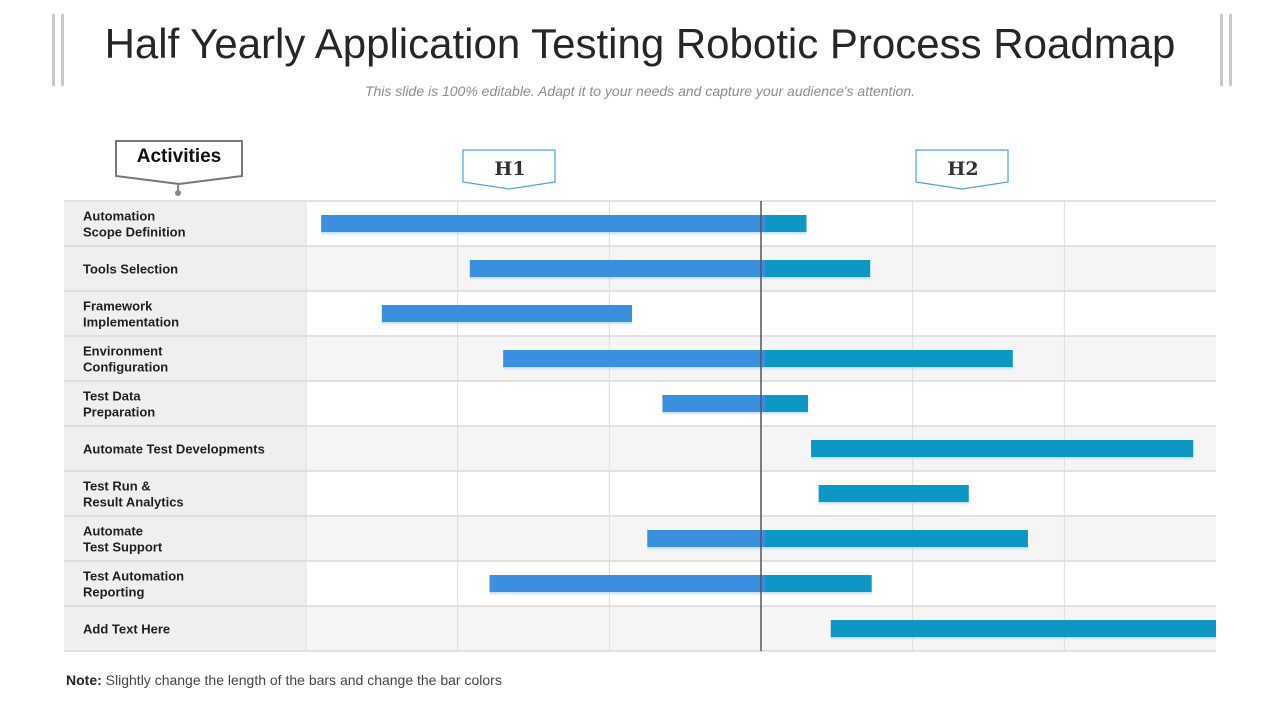 The width and height of the screenshot is (1280, 720). I want to click on activities-callout-shape, so click(179, 168).